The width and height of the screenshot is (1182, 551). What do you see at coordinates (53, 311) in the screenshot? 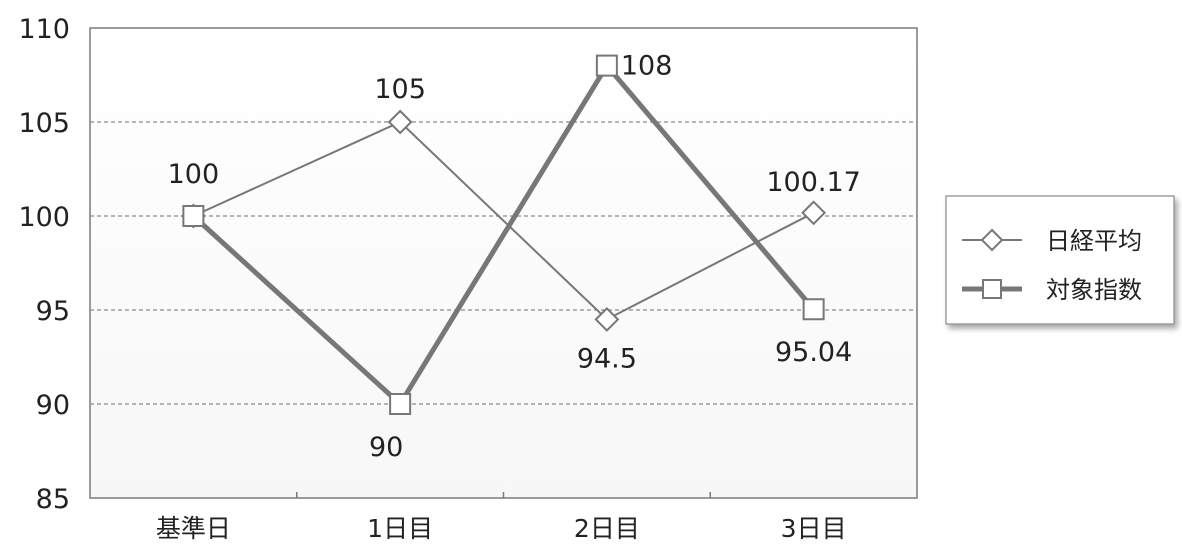
I see `y-tick-label: 95` at bounding box center [53, 311].